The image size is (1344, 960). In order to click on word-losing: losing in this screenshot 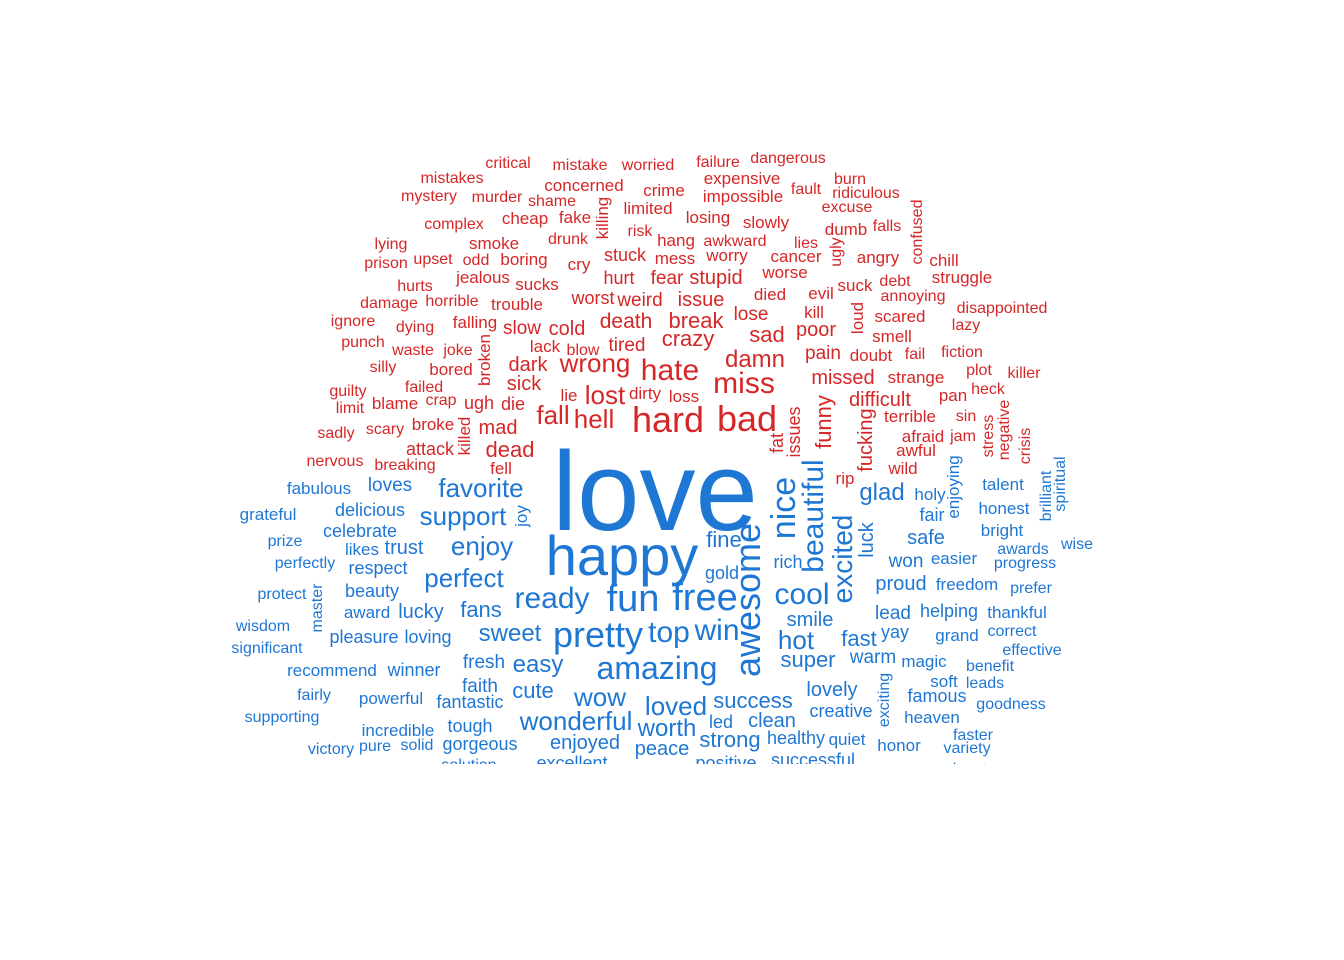, I will do `click(708, 217)`.